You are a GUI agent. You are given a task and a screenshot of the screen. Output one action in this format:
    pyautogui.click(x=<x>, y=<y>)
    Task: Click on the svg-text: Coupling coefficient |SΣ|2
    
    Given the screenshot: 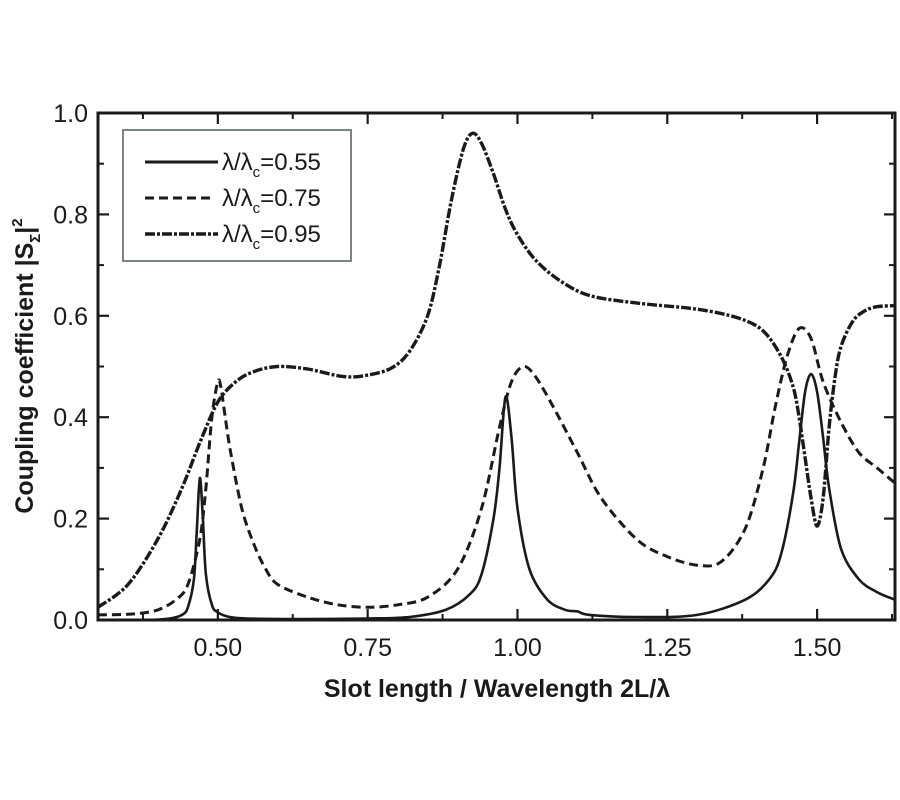 What is the action you would take?
    pyautogui.click(x=26, y=365)
    